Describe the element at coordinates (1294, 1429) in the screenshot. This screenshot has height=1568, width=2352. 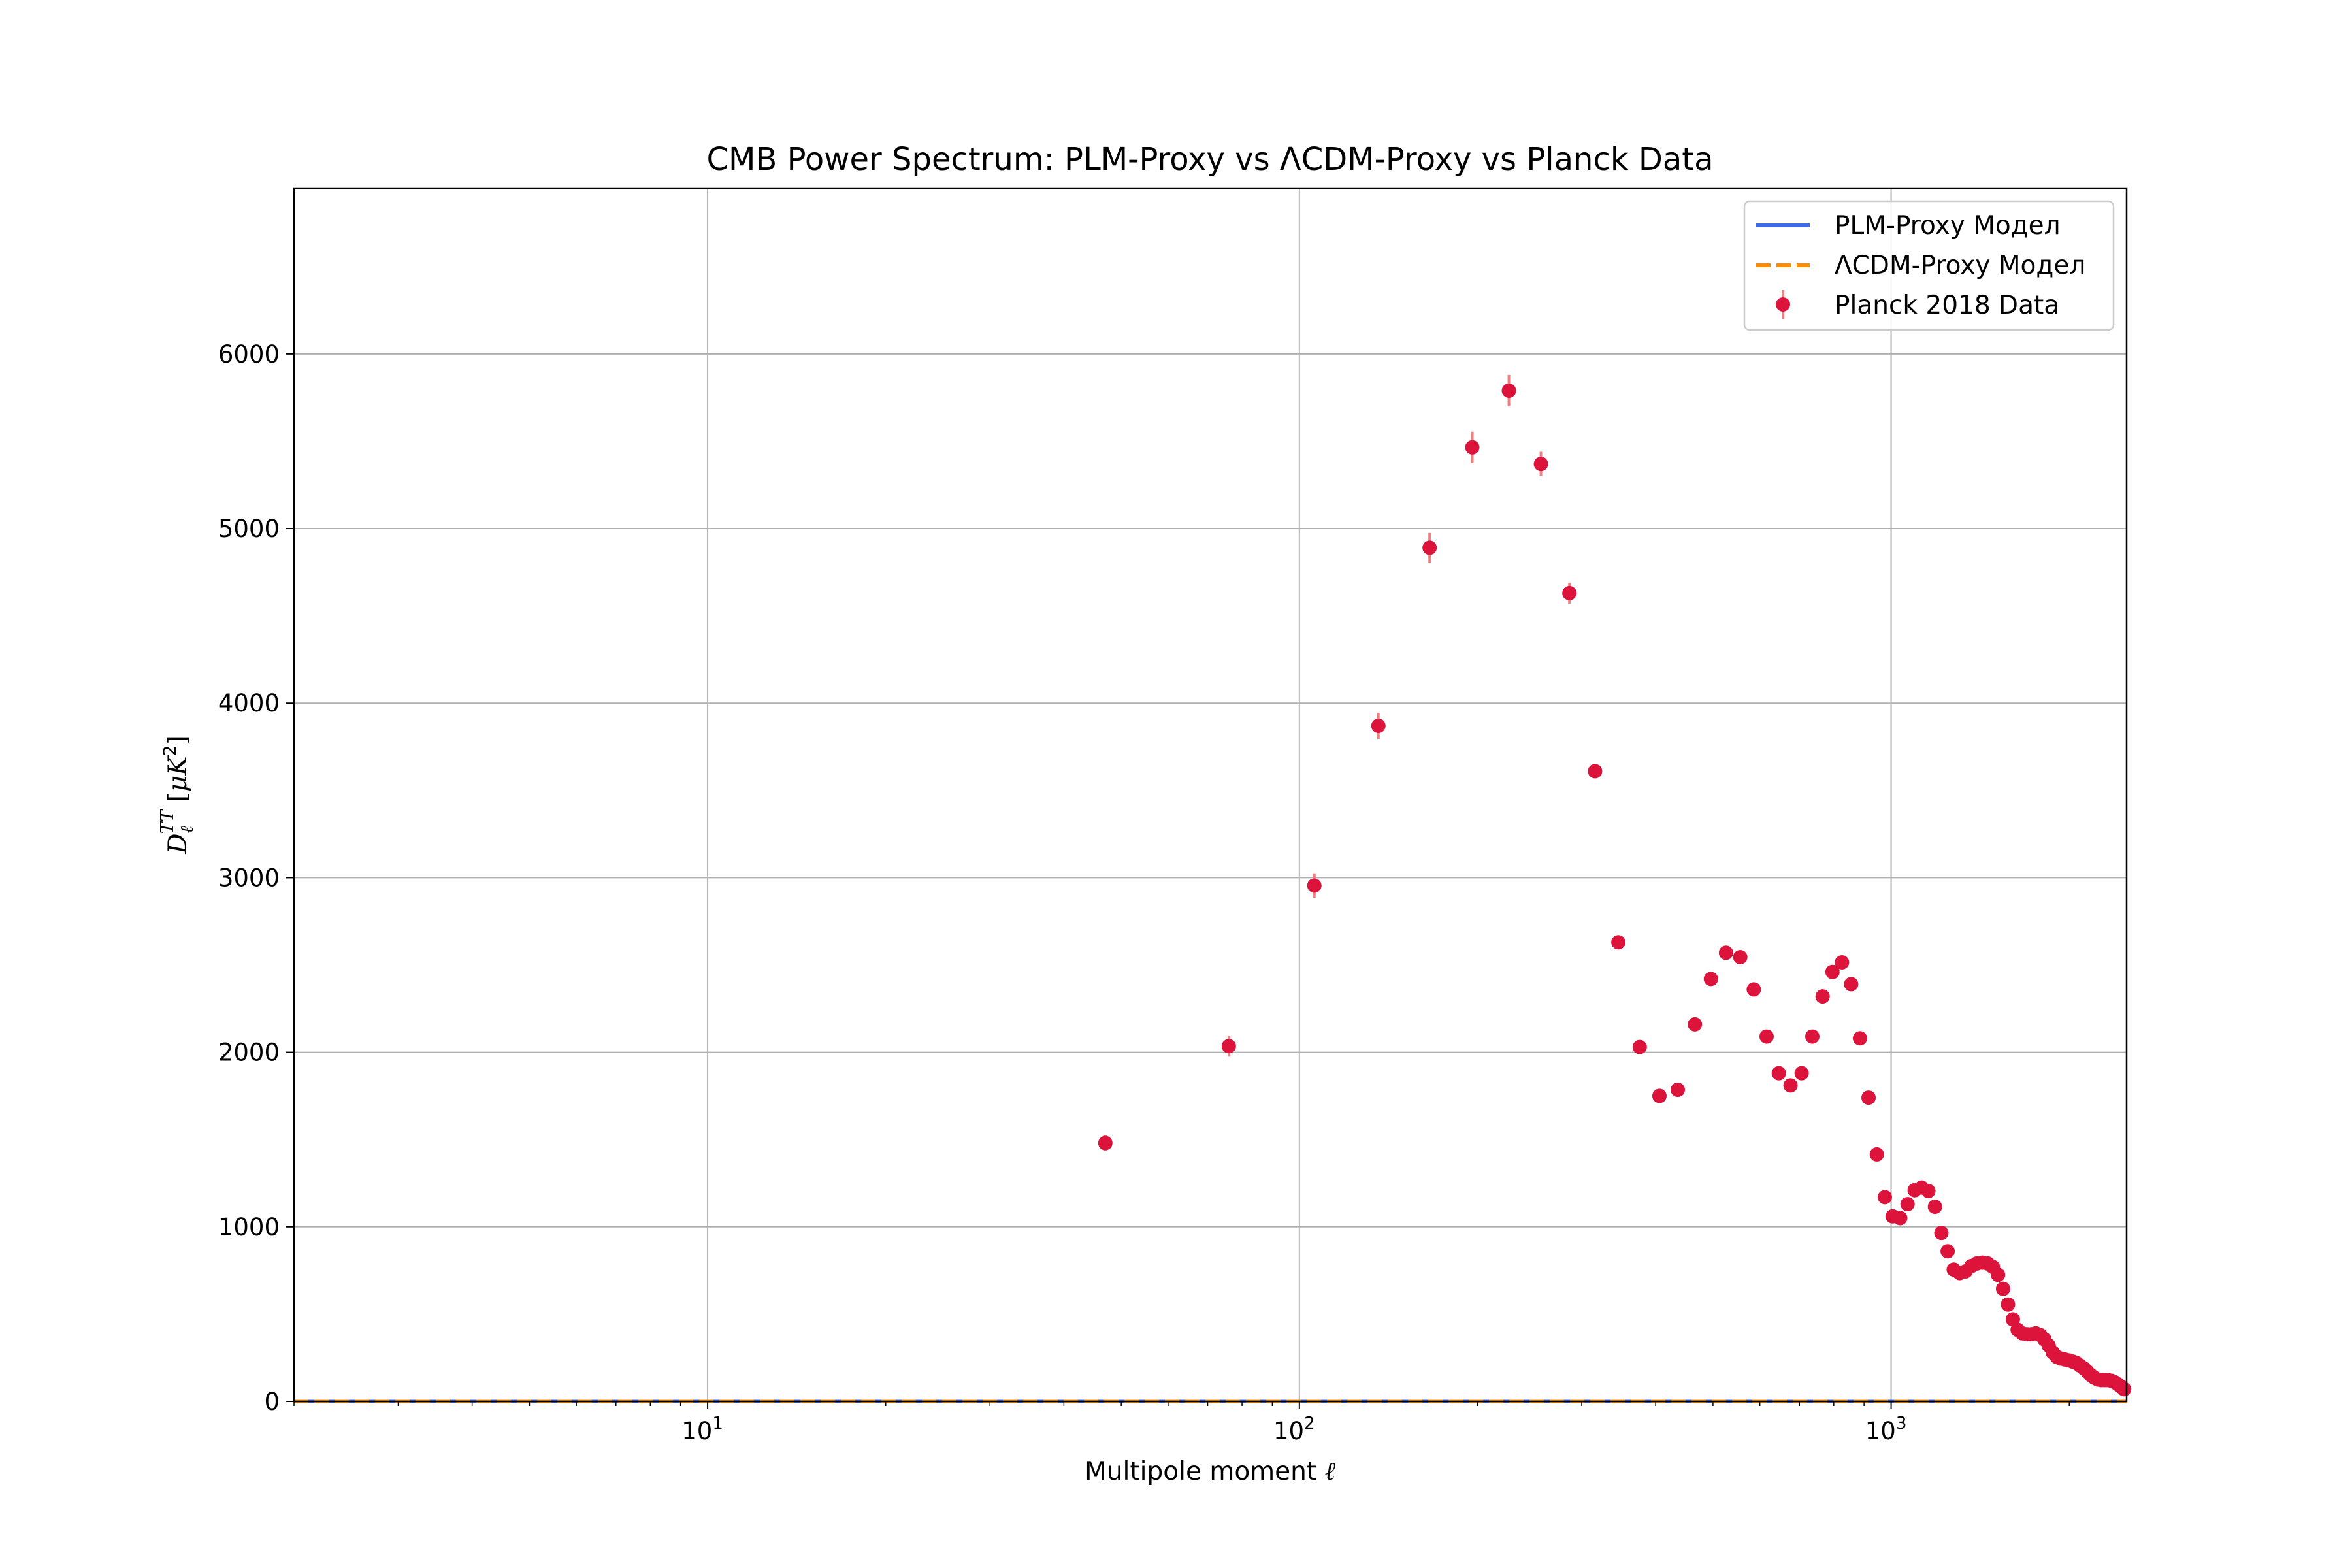
I see `x-tick-label: 10²` at that location.